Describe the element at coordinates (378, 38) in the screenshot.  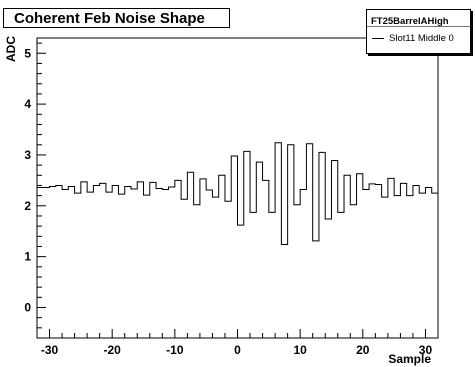
I see `legend-line-swatch` at that location.